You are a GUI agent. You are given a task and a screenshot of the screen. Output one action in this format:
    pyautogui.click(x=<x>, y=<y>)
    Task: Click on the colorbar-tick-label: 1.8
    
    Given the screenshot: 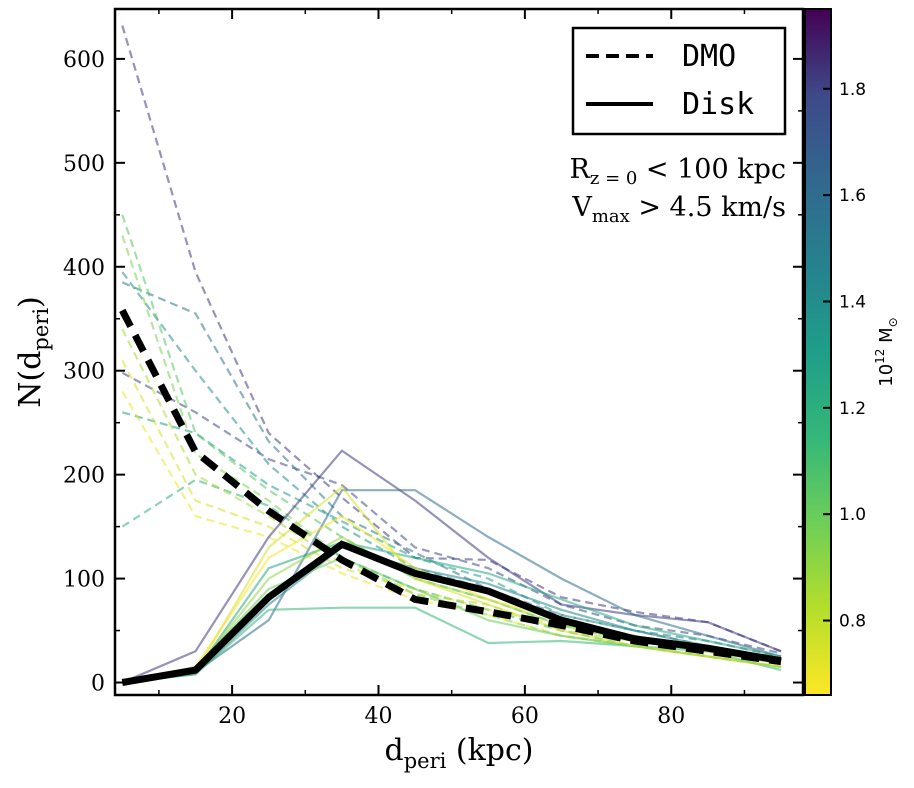 What is the action you would take?
    pyautogui.click(x=852, y=90)
    